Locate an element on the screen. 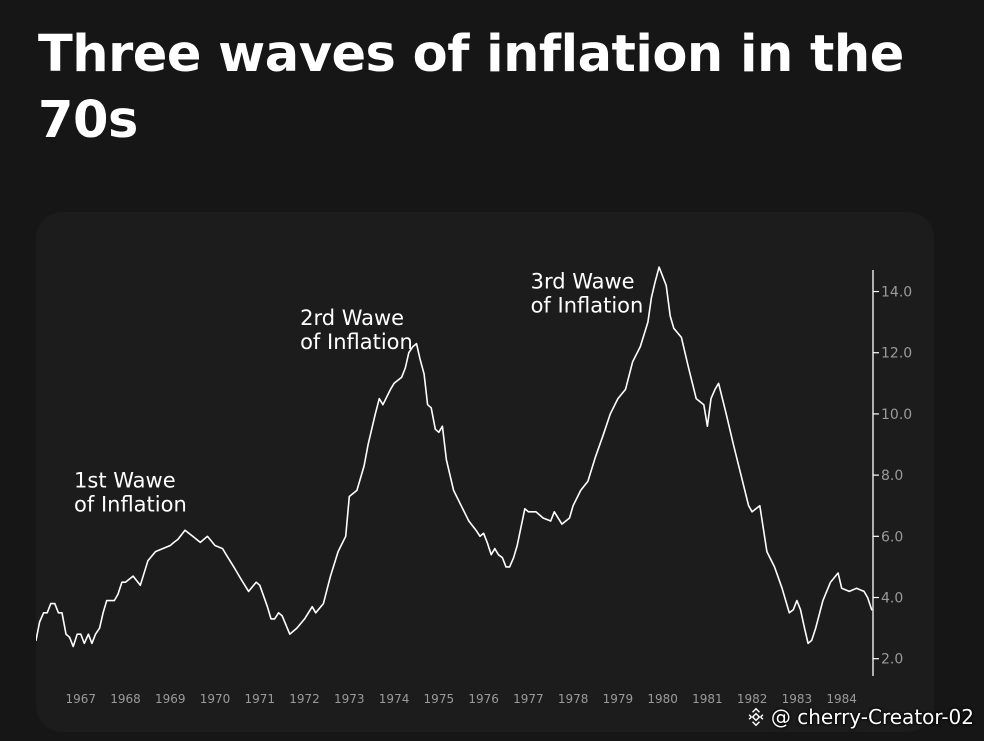 This screenshot has height=741, width=984. x-tick-label: 1984 is located at coordinates (841, 699).